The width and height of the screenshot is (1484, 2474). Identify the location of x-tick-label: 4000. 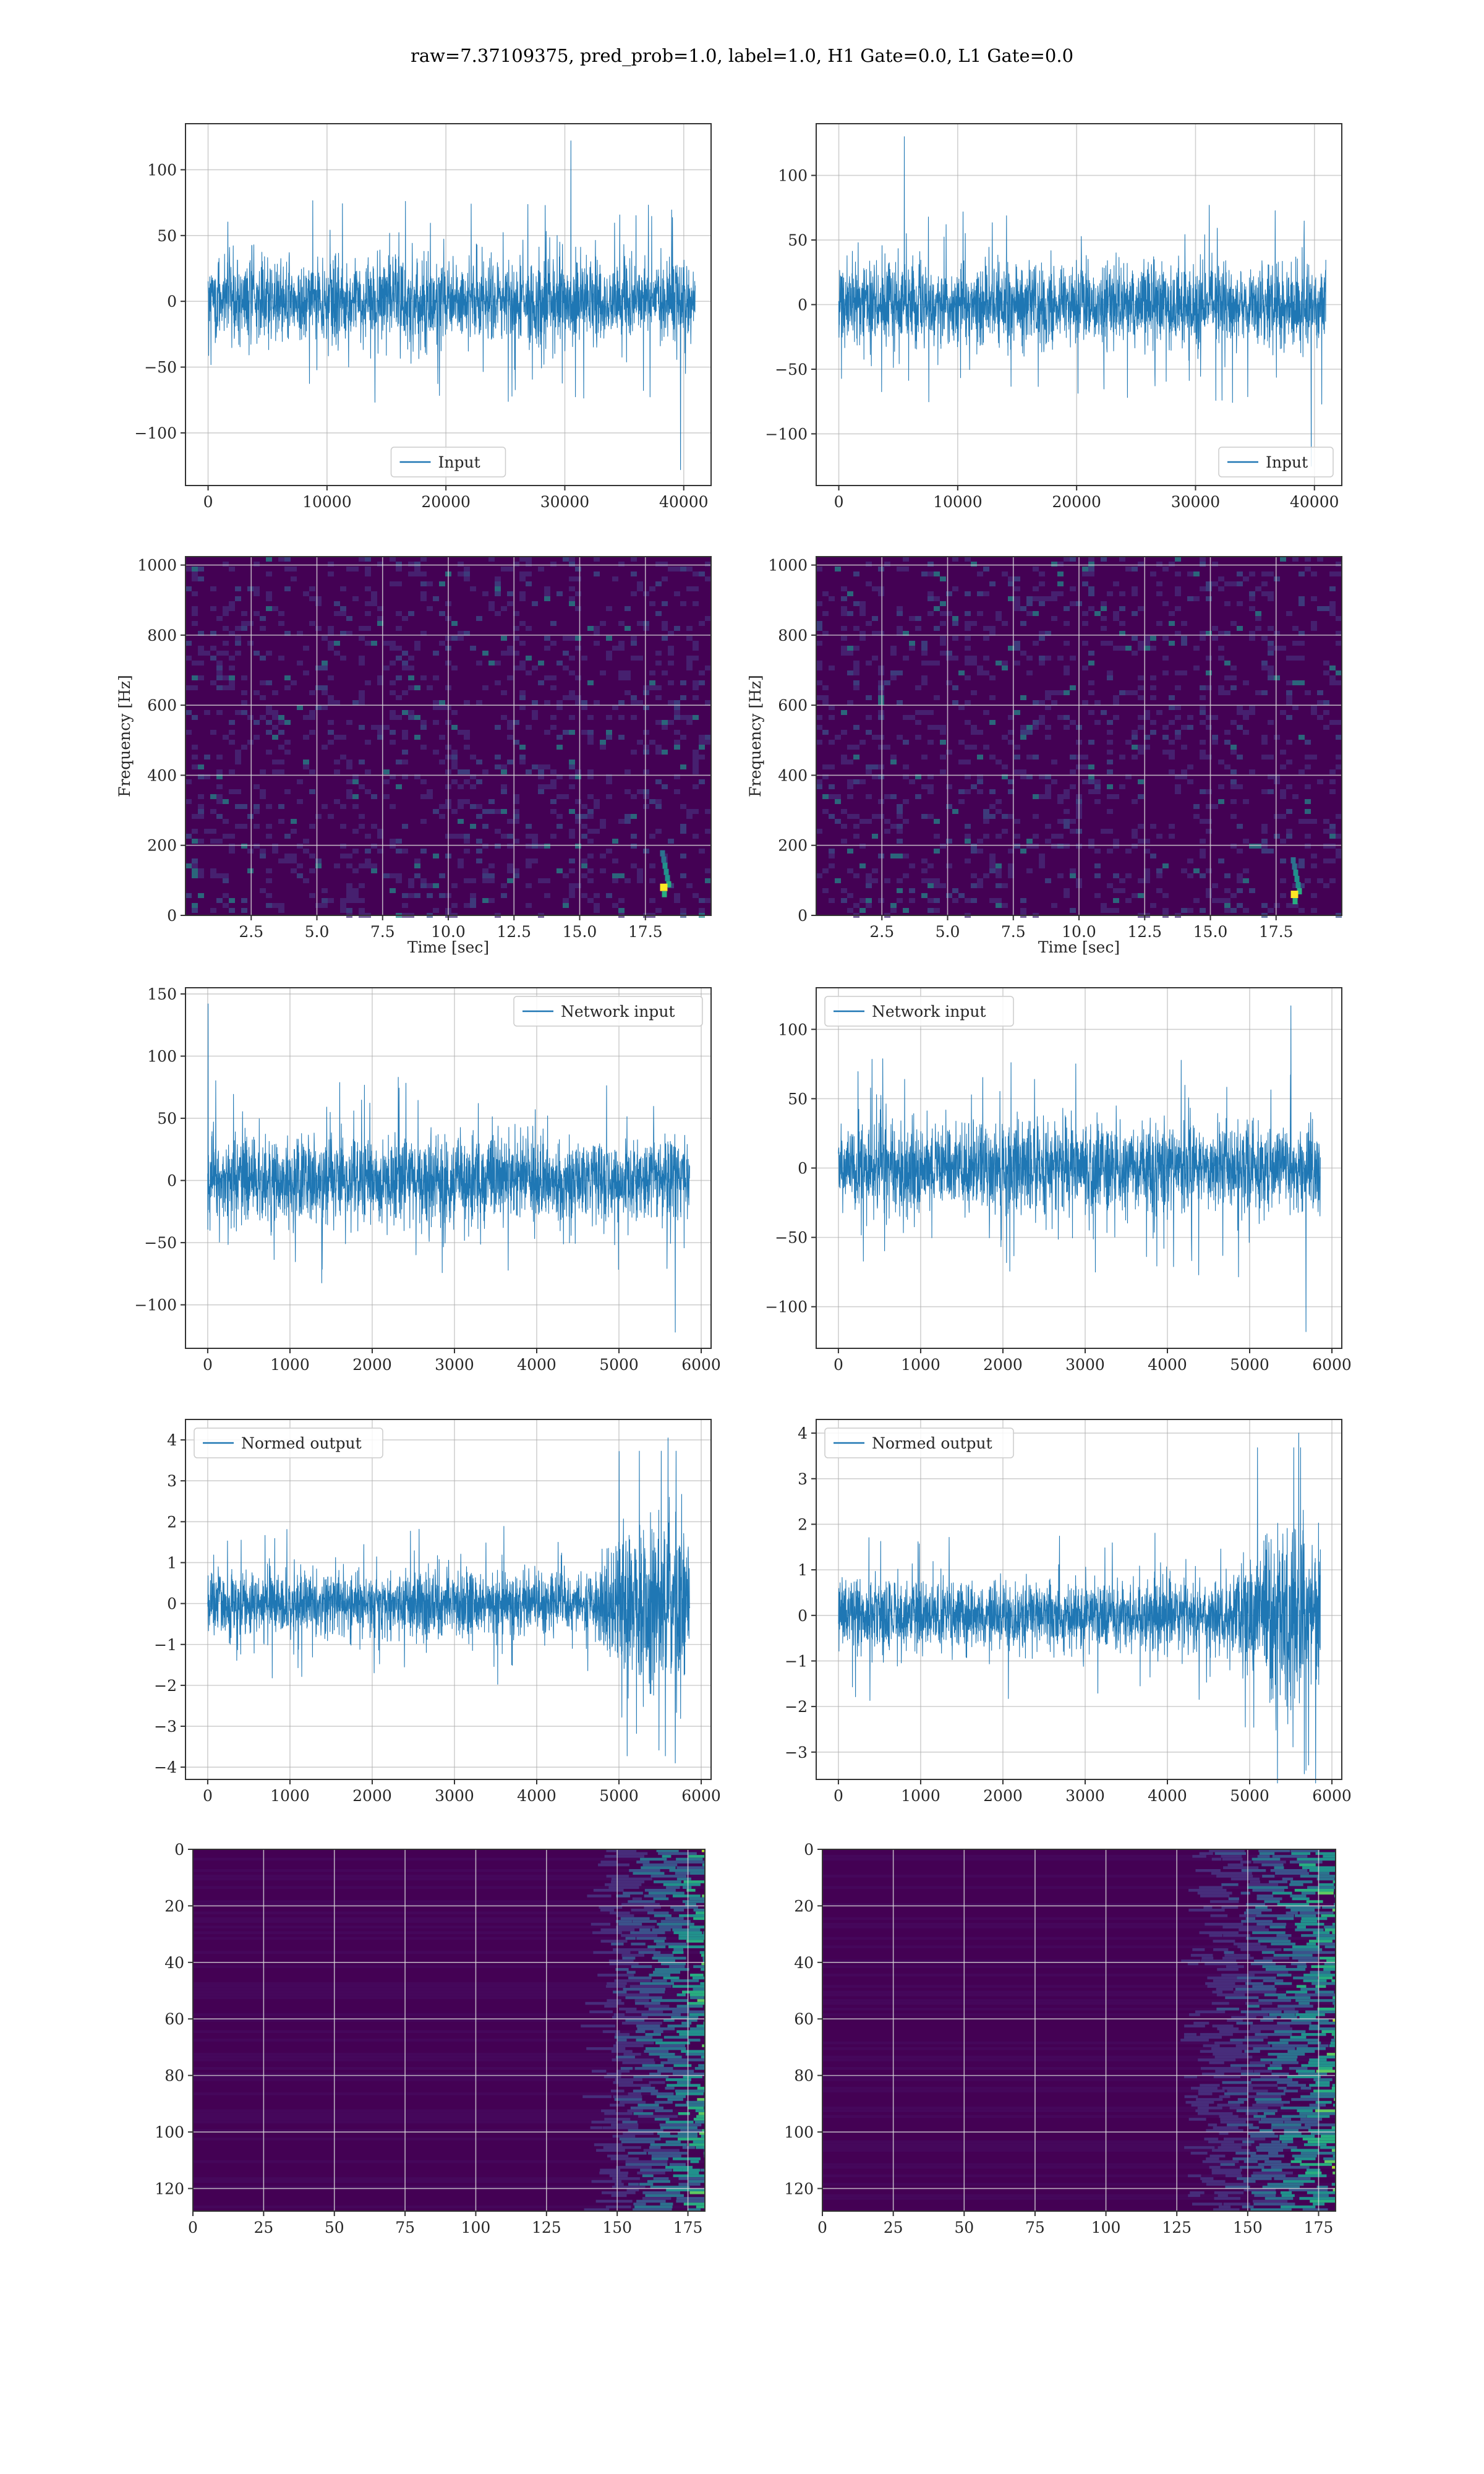
(536, 1796).